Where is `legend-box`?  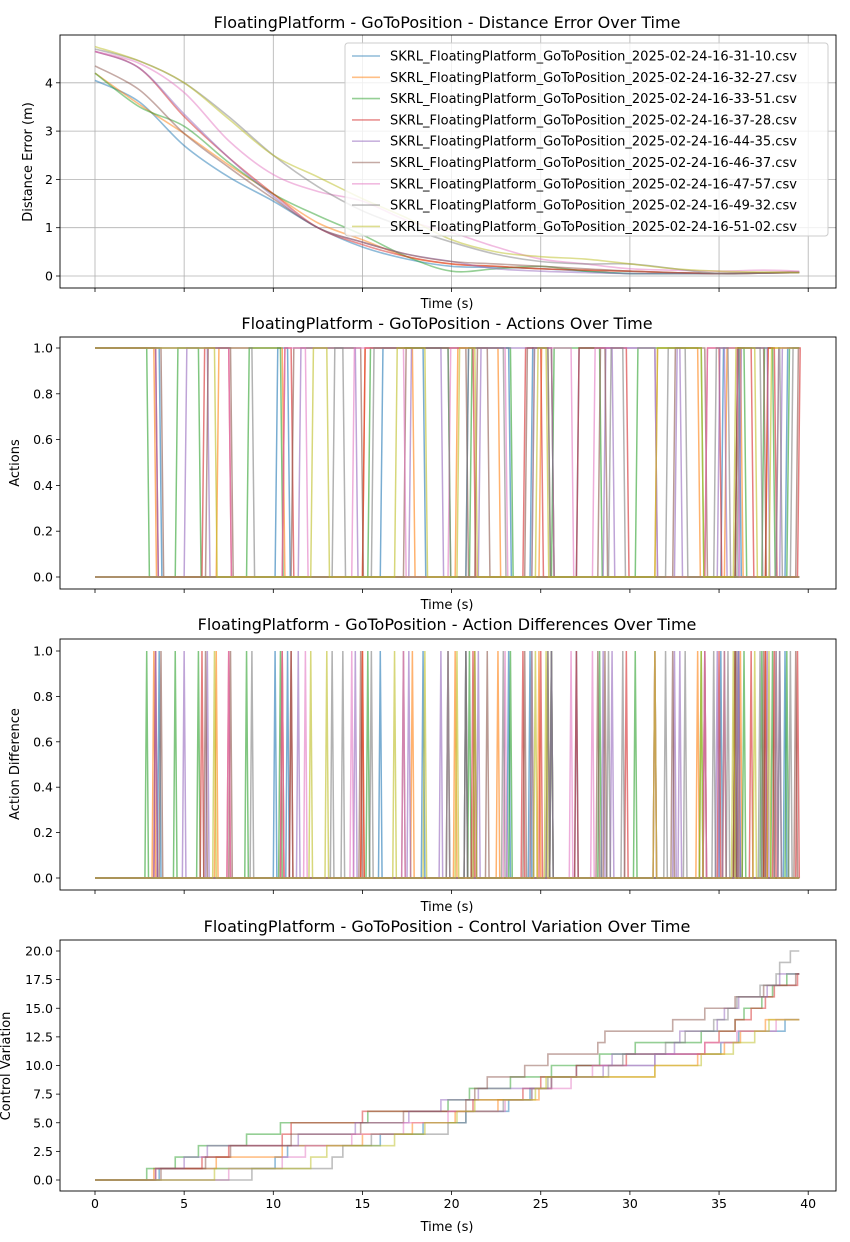 legend-box is located at coordinates (586, 139).